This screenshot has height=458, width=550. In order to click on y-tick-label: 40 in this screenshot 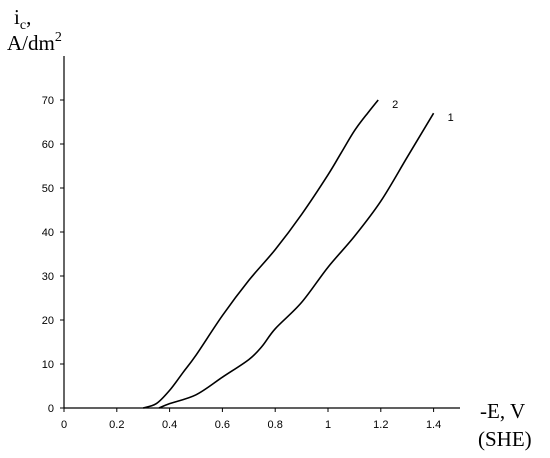, I will do `click(48, 233)`.